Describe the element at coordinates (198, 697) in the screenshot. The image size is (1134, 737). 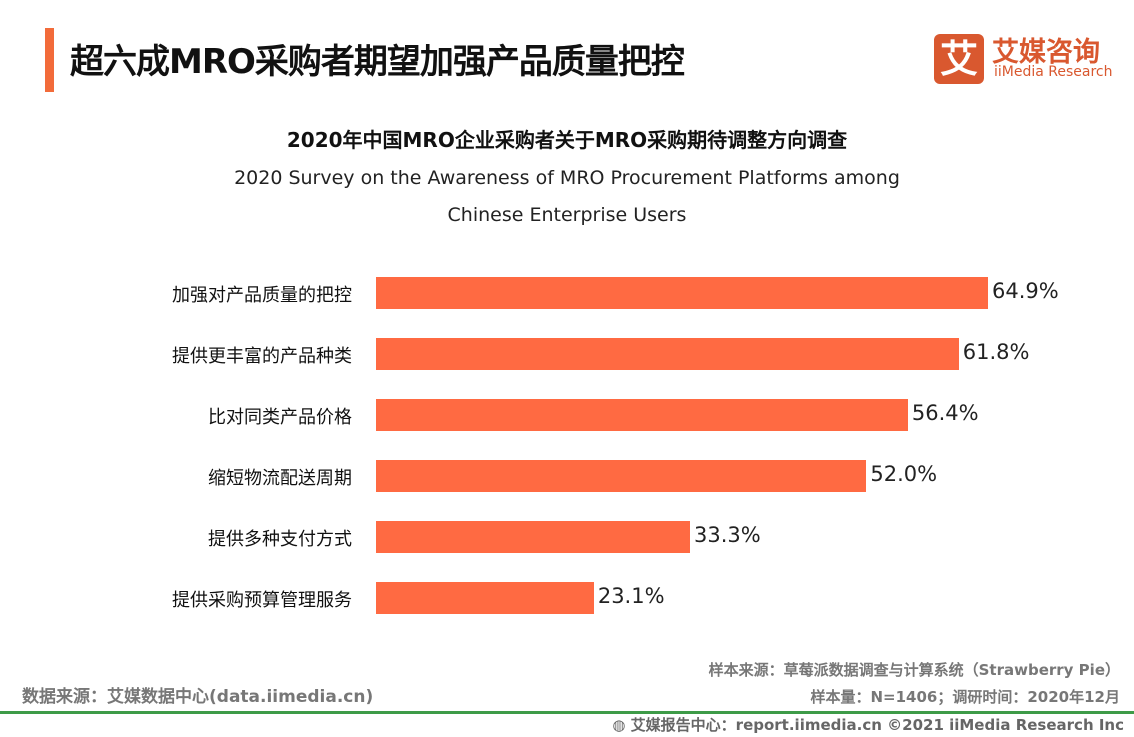
I see `data-source: 数据来源：艾媒数据中心(data.iimedia.cn)` at that location.